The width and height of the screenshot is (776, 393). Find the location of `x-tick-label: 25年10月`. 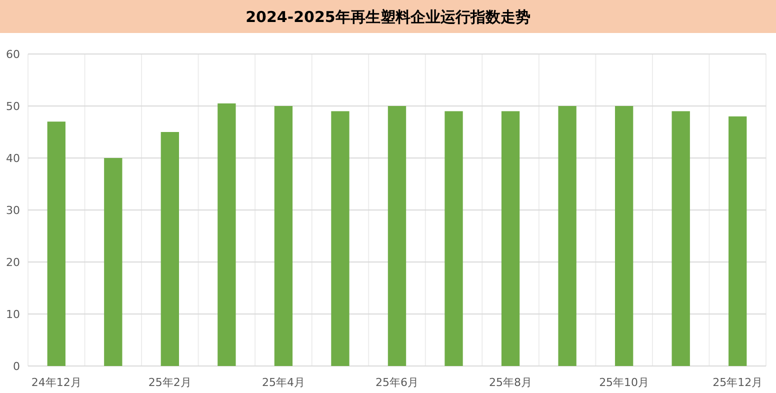

x-tick-label: 25年10月 is located at coordinates (624, 382).